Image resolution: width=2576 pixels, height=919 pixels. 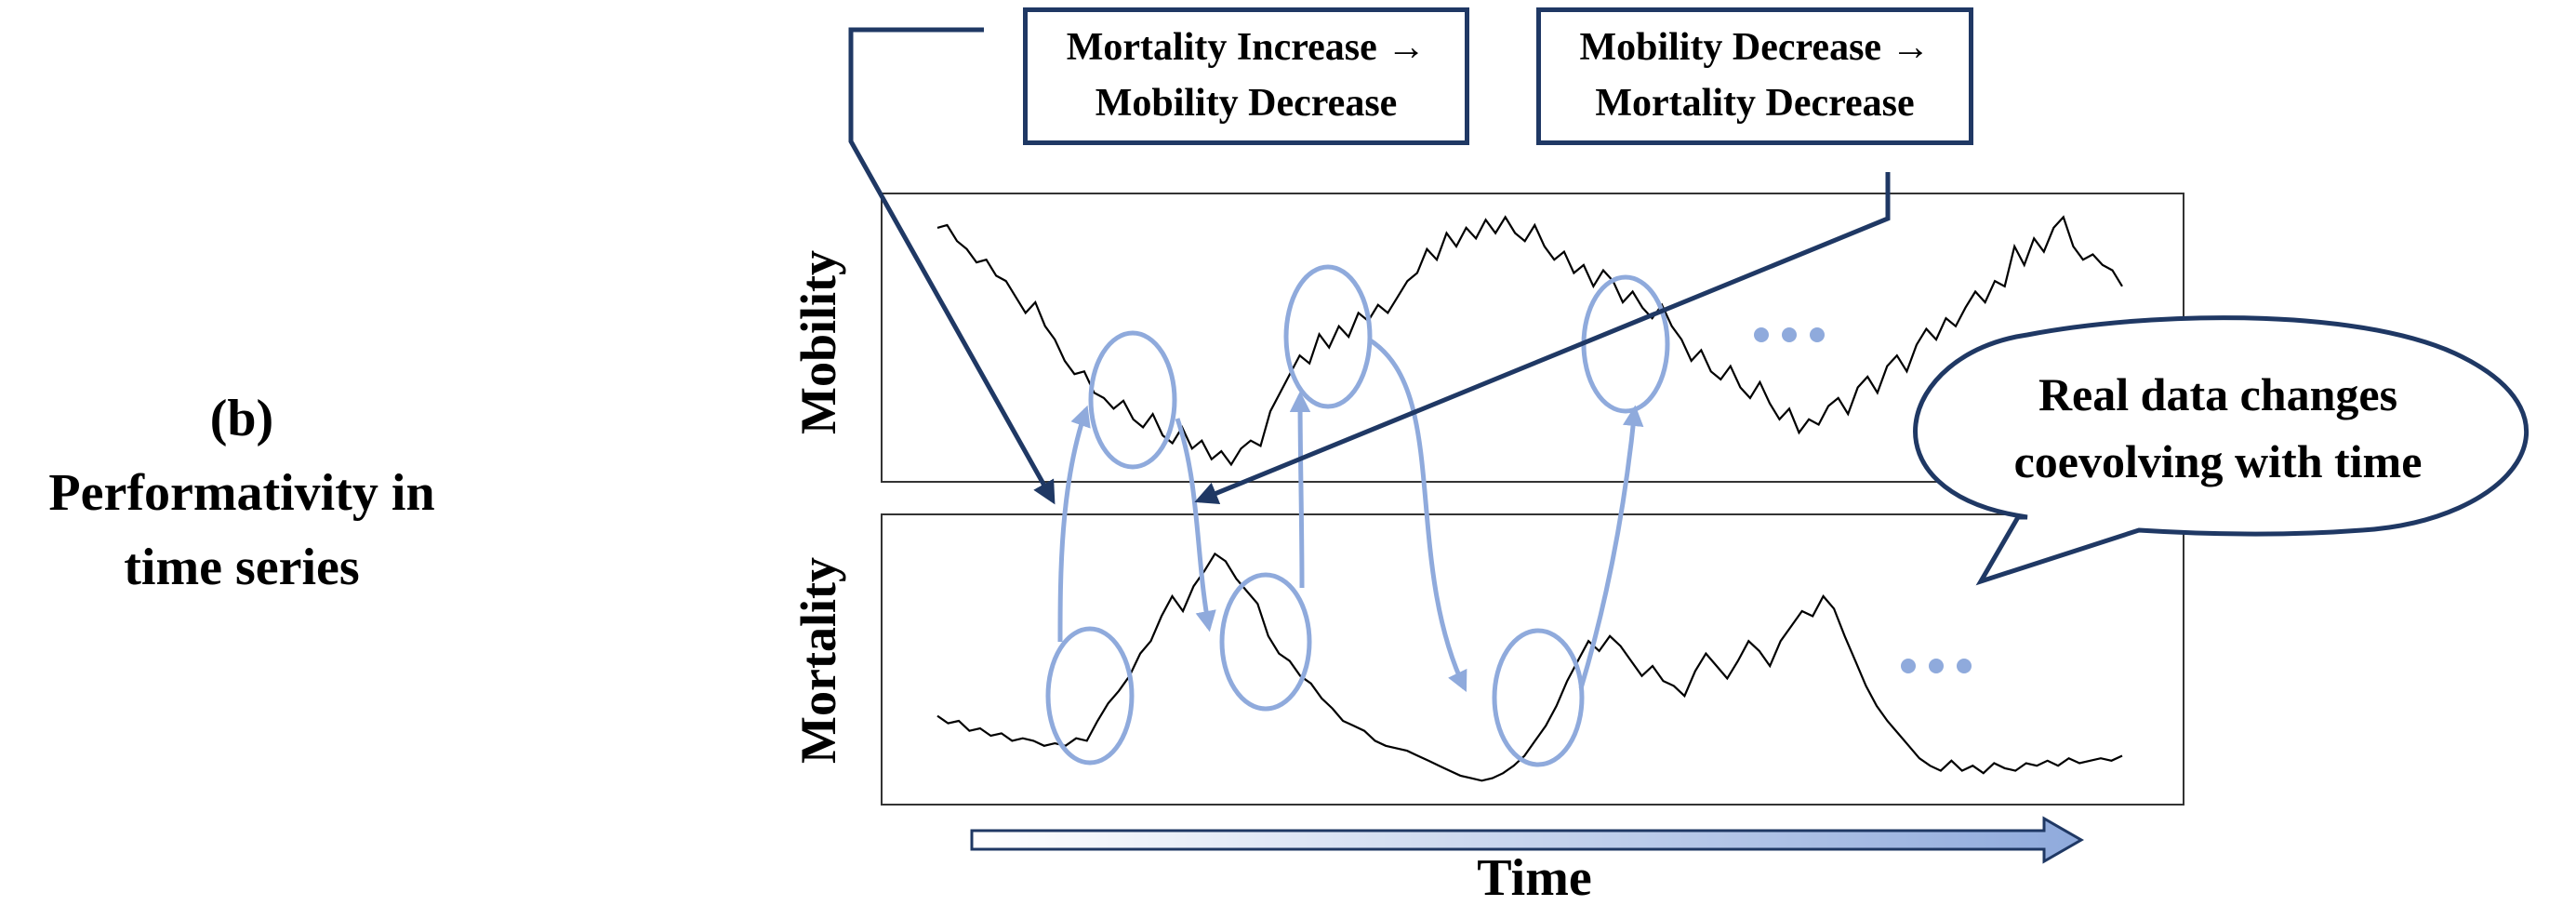 What do you see at coordinates (1754, 76) in the screenshot?
I see `mobility-to-mortality-box: Mobility Decrease → Mortality Decrease` at bounding box center [1754, 76].